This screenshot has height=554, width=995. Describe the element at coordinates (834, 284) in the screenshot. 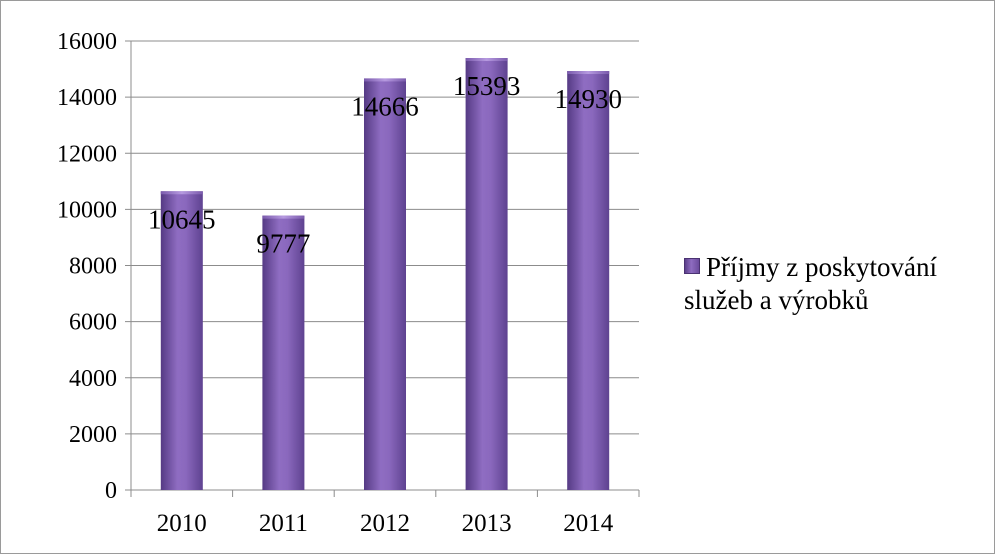

I see `legend: Příjmy z poskytování služeb a výrobků` at that location.